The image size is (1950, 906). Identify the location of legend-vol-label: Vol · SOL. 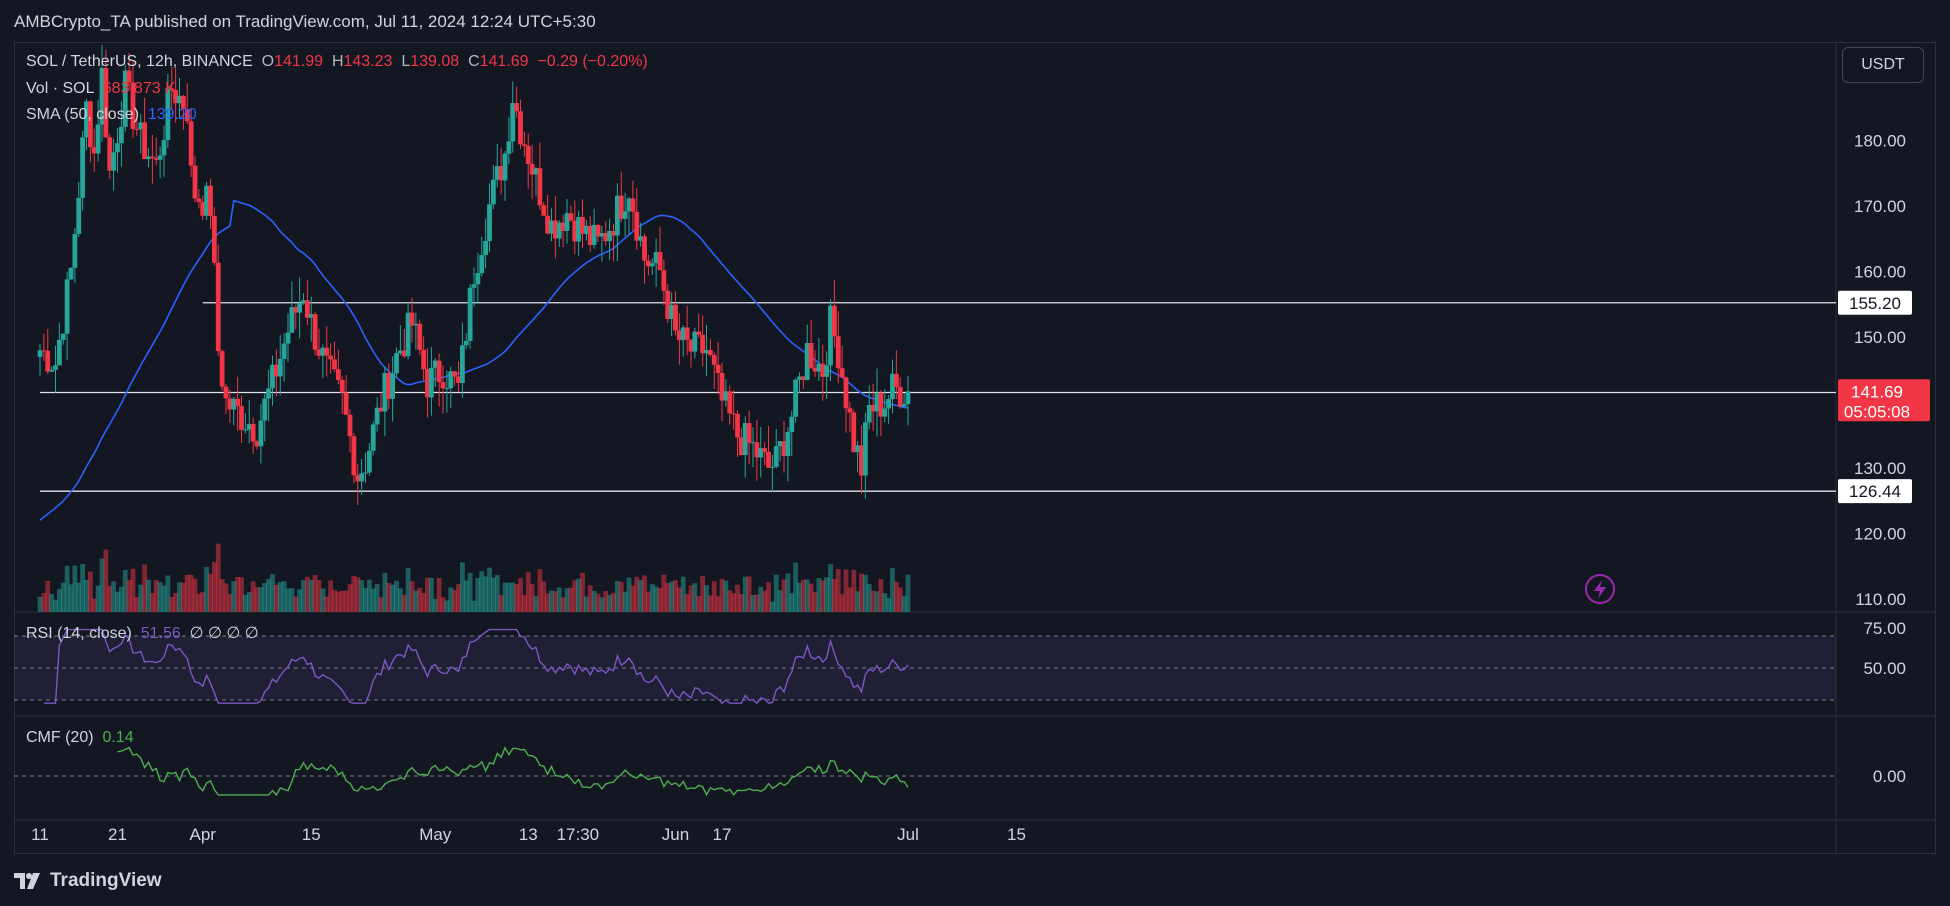
(60, 88).